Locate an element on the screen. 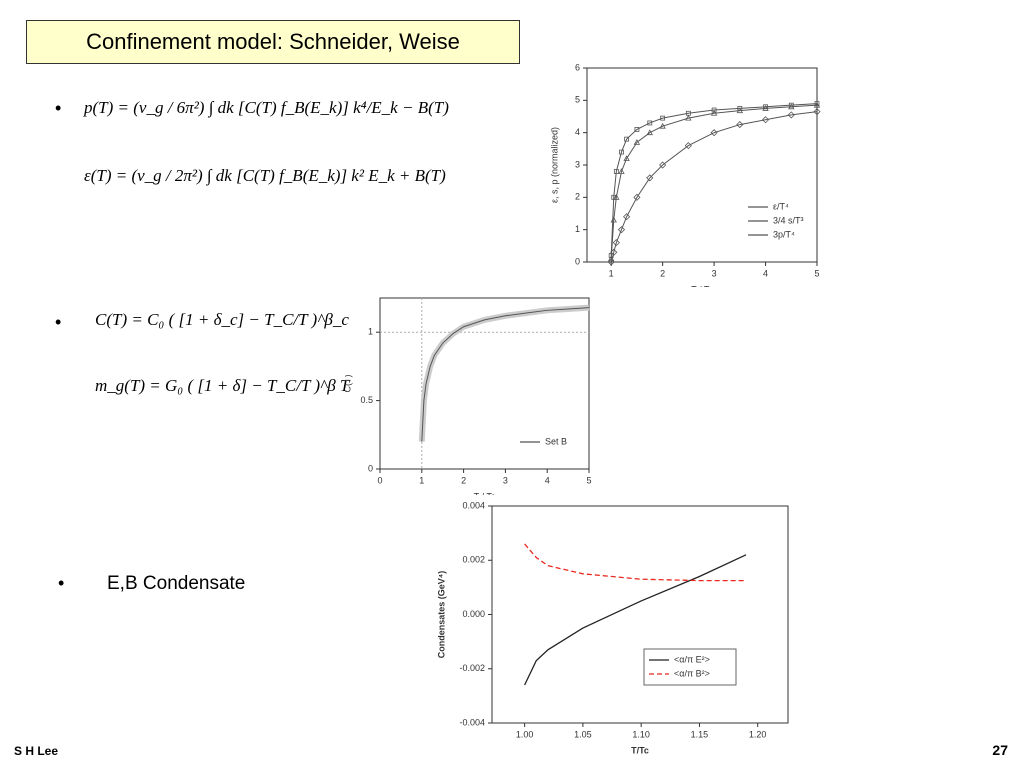 This screenshot has height=768, width=1024. legend-label: 3/4 s/T³ is located at coordinates (788, 220).